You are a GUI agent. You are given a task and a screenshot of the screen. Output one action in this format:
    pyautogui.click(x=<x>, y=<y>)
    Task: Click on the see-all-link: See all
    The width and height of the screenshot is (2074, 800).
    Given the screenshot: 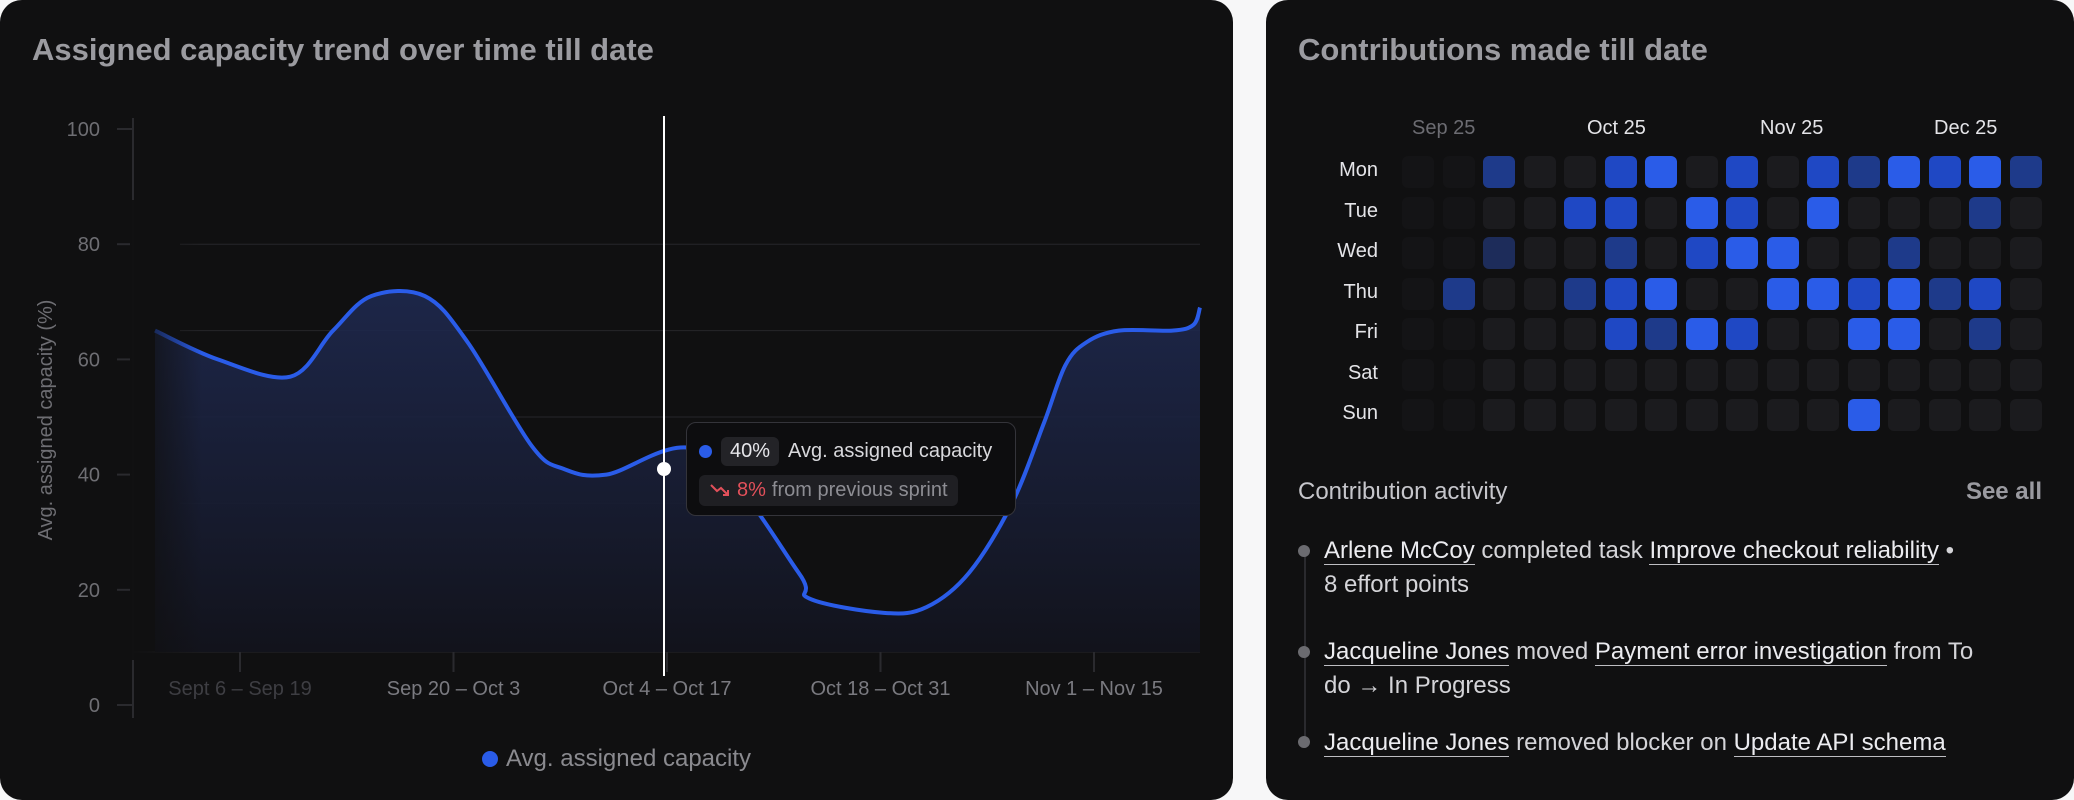 What is the action you would take?
    pyautogui.click(x=2003, y=491)
    